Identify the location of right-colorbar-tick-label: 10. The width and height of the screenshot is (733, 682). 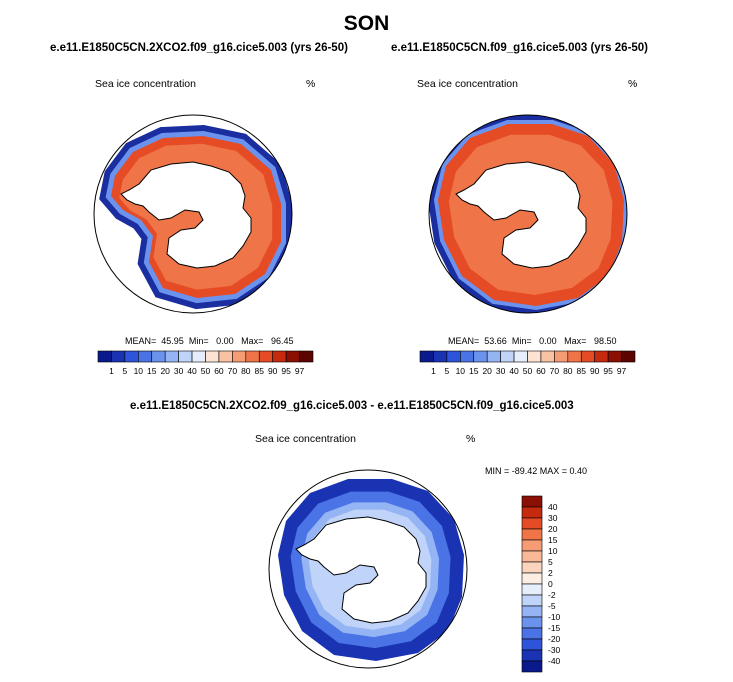
(461, 371).